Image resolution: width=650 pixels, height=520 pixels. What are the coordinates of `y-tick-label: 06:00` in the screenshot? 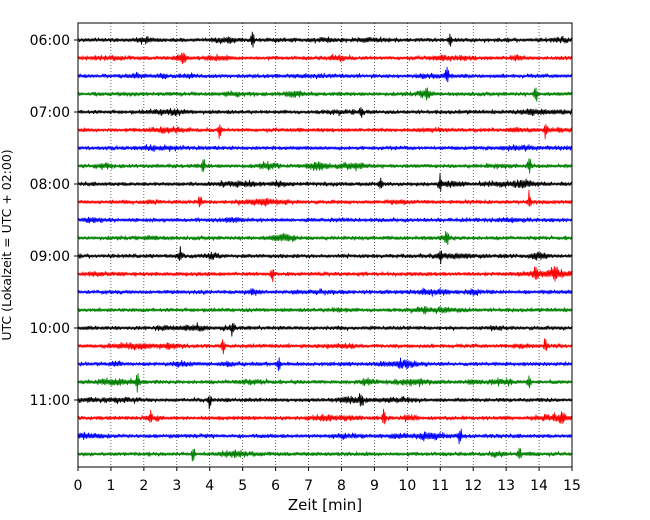 It's located at (50, 41).